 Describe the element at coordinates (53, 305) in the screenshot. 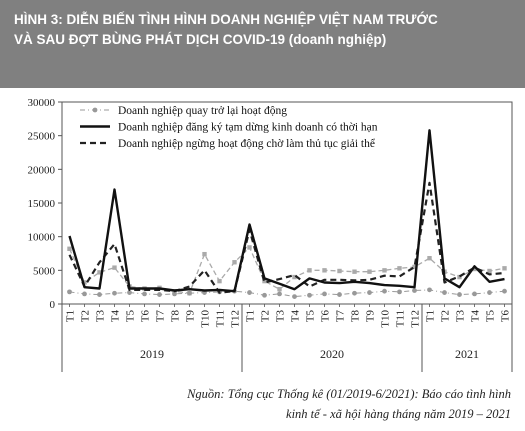

I see `y-tick-label: 0` at that location.